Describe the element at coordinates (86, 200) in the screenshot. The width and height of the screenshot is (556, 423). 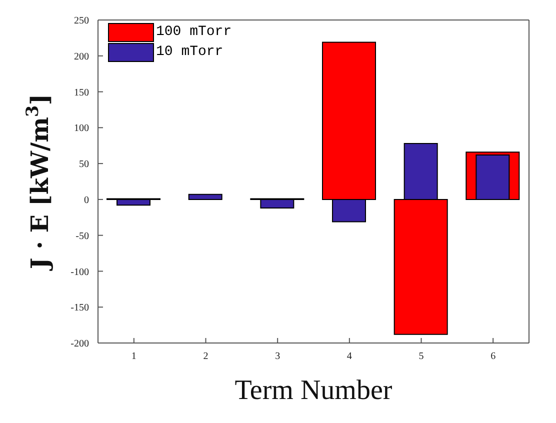
I see `y-tick-label: 0` at that location.